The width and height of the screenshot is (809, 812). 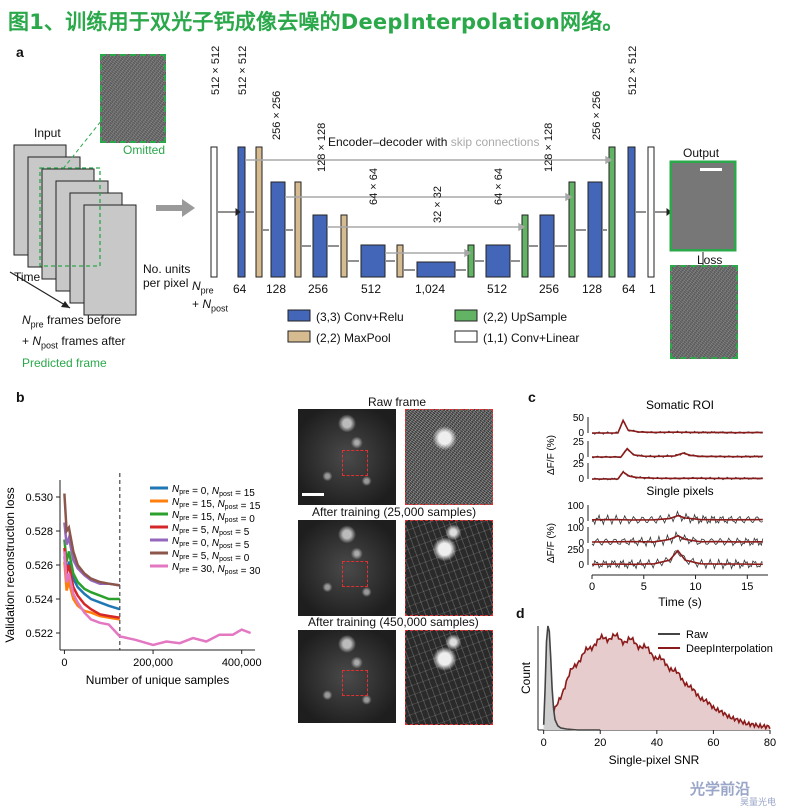 I want to click on legend-label: Npre = 15, Npost = 15, so click(x=216, y=504).